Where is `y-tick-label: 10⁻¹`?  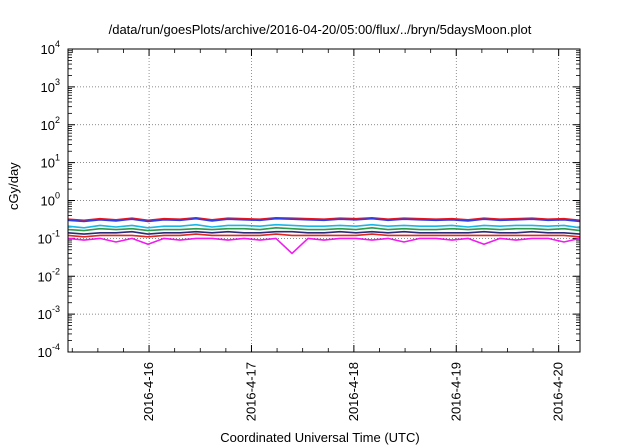 y-tick-label: 10⁻¹ is located at coordinates (49, 237).